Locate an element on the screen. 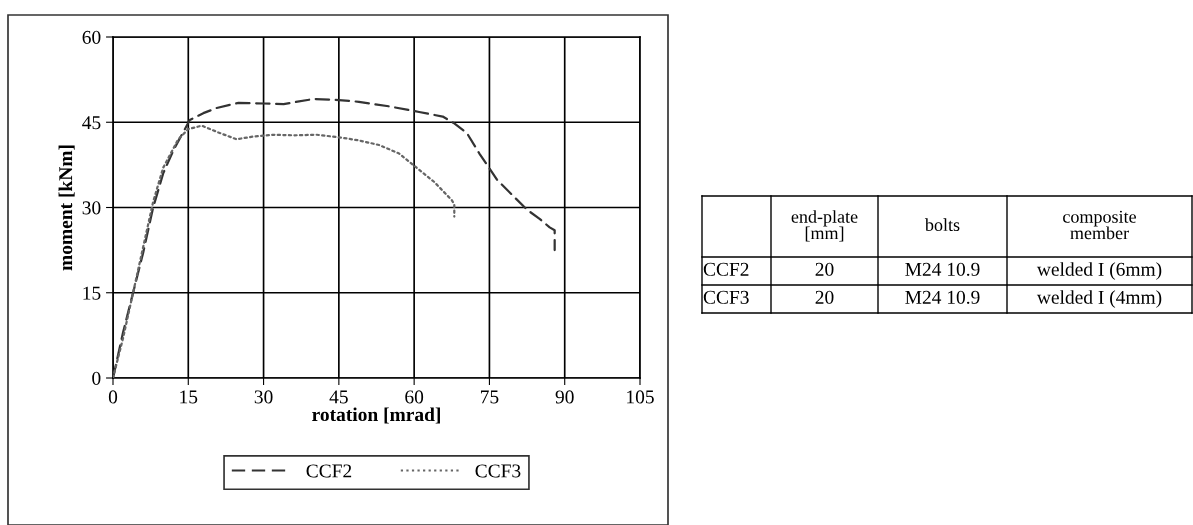 Image resolution: width=1193 pixels, height=525 pixels. text: welded I (6mm) is located at coordinates (1099, 271).